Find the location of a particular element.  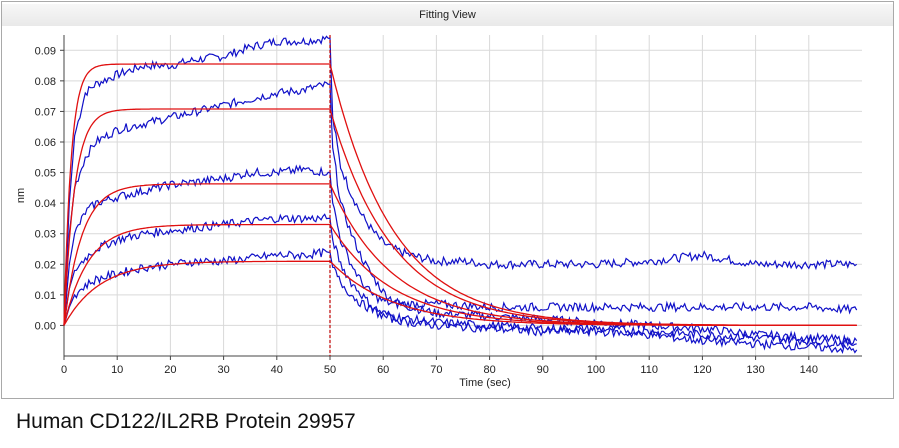

x-tick-label: 110 is located at coordinates (649, 370).